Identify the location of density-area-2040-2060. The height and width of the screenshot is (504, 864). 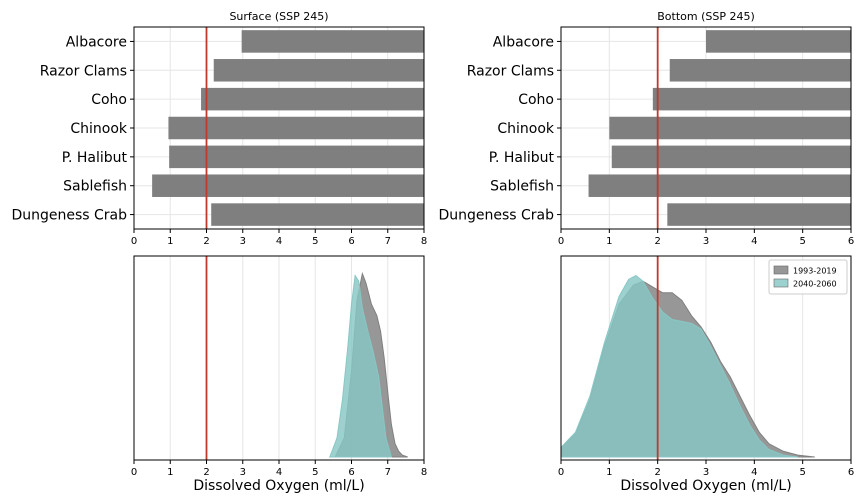
(679, 366).